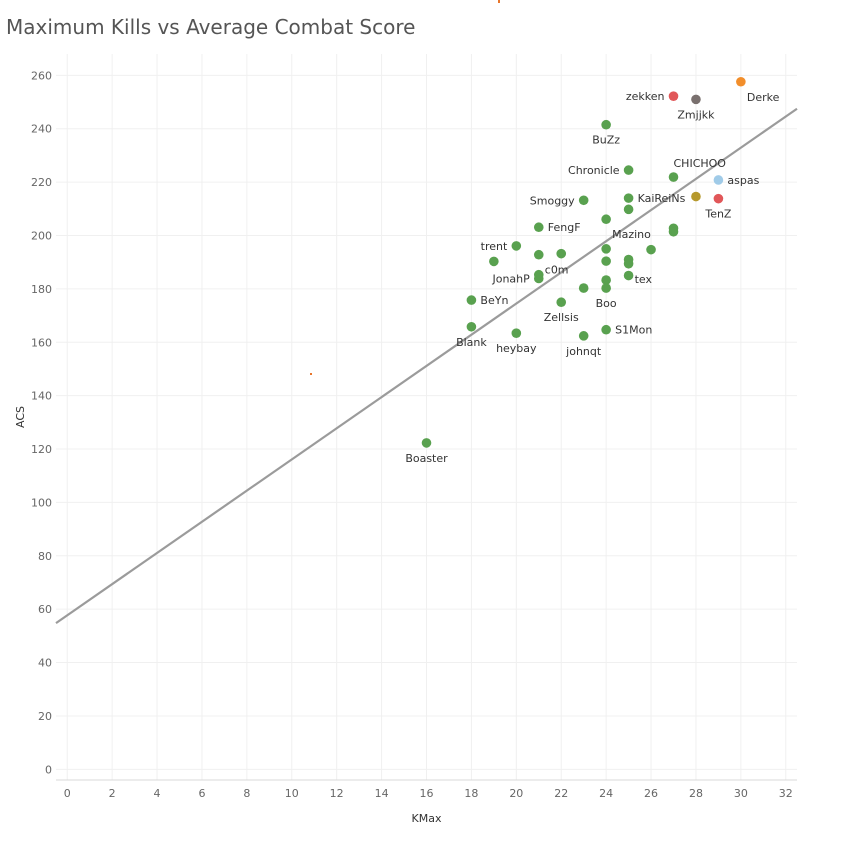 The image size is (849, 843). I want to click on point-label: Zmjjkk, so click(696, 114).